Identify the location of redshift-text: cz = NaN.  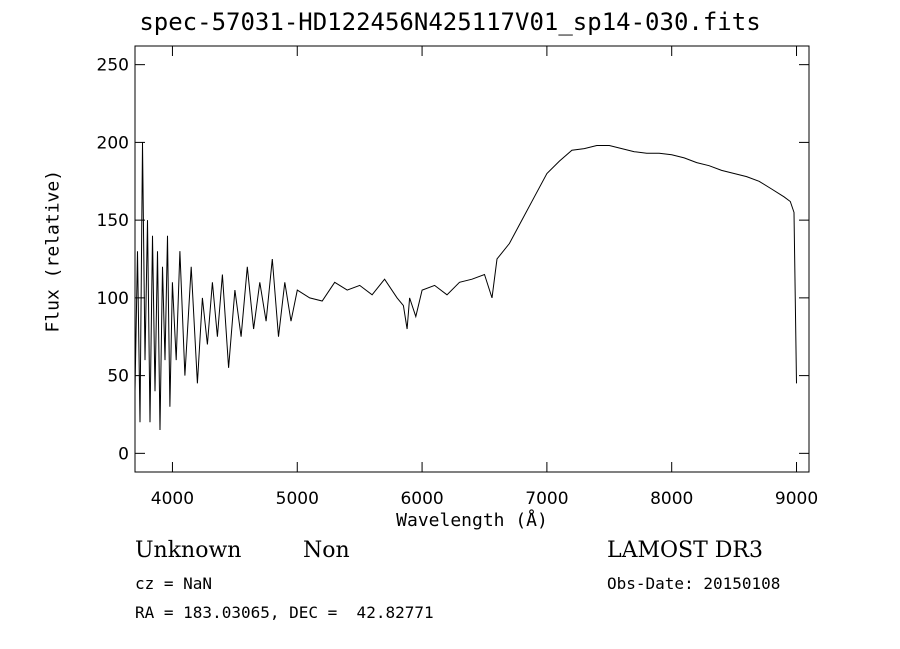
(174, 583).